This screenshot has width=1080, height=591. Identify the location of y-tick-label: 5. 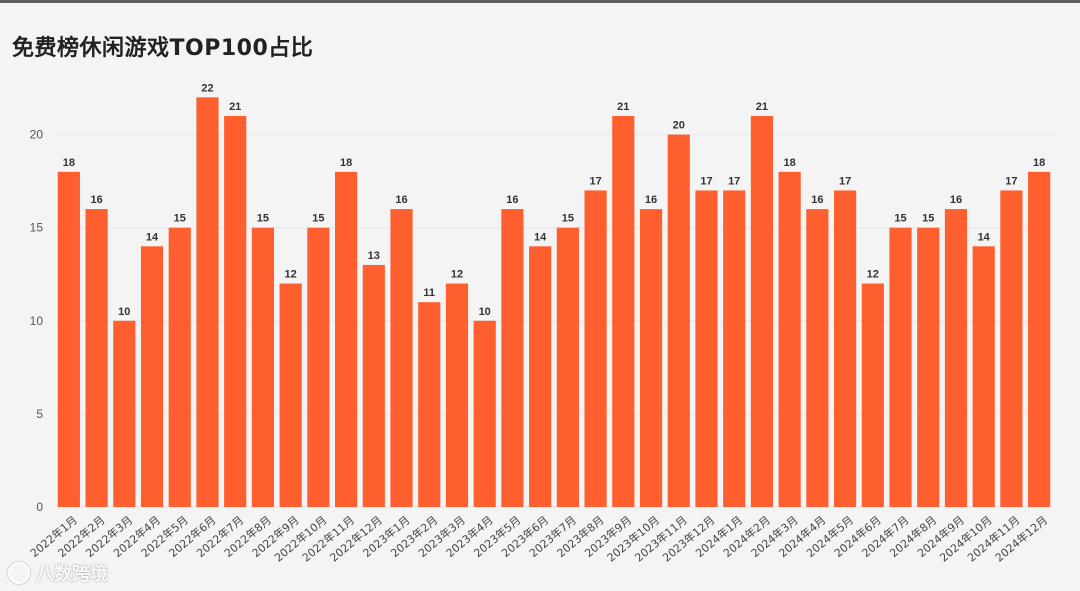
(39, 414).